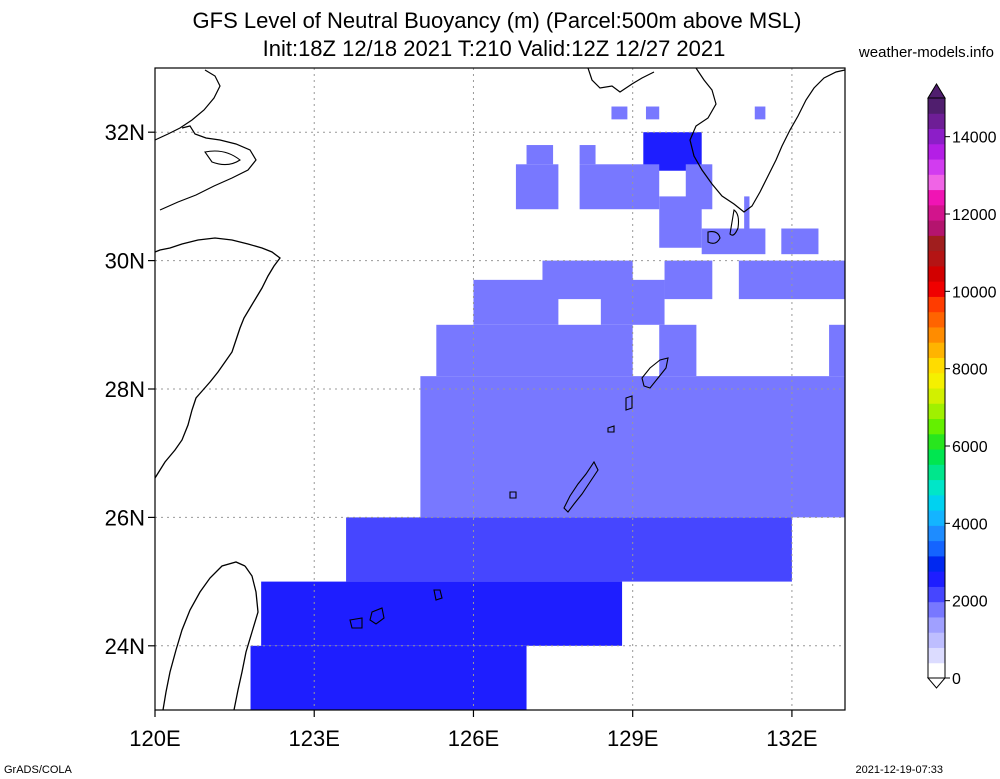 This screenshot has width=1000, height=779. What do you see at coordinates (438, 595) in the screenshot?
I see `miyako-island` at bounding box center [438, 595].